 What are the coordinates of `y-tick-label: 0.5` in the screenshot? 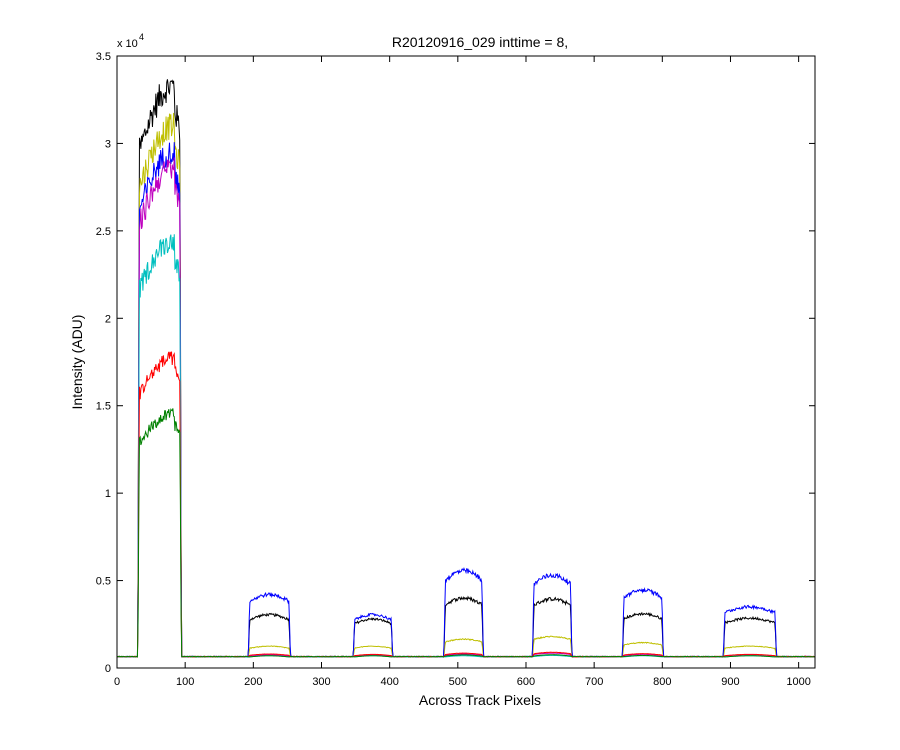 It's located at (103, 582).